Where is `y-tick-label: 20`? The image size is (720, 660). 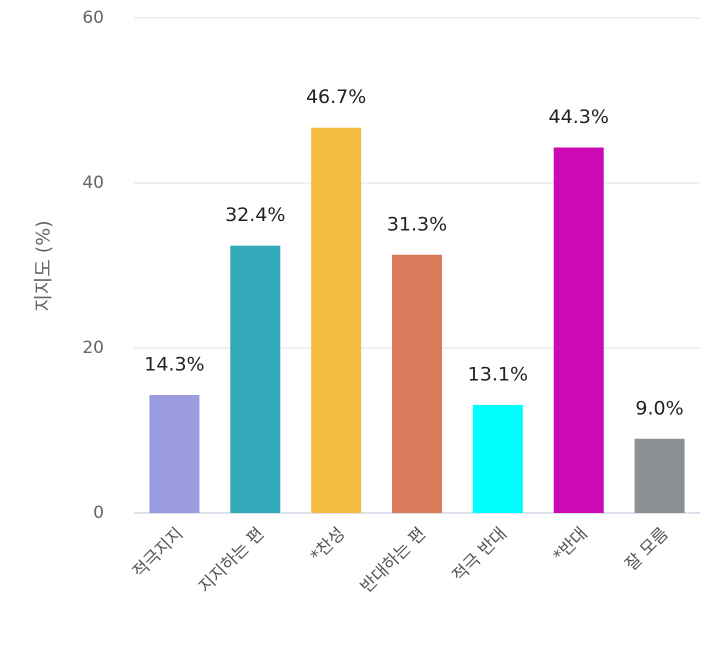
y-tick-label: 20 is located at coordinates (93, 348).